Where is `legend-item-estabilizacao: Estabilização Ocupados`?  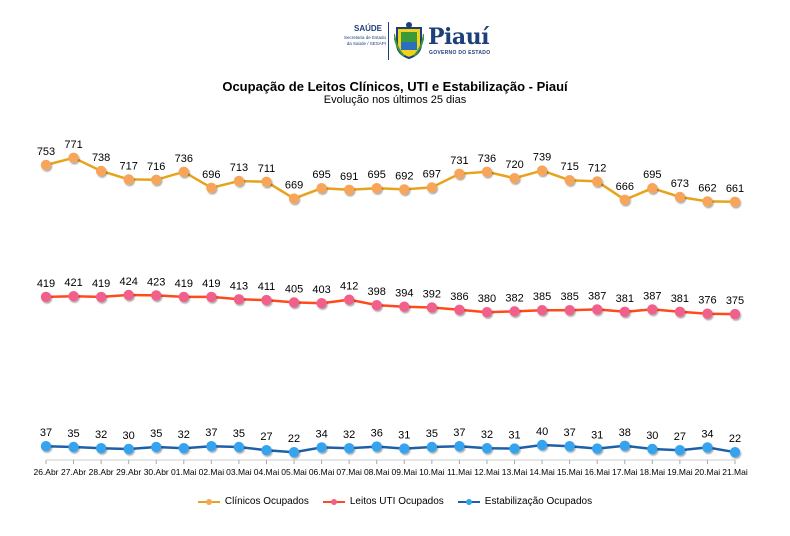 legend-item-estabilizacao: Estabilização Ocupados is located at coordinates (524, 501).